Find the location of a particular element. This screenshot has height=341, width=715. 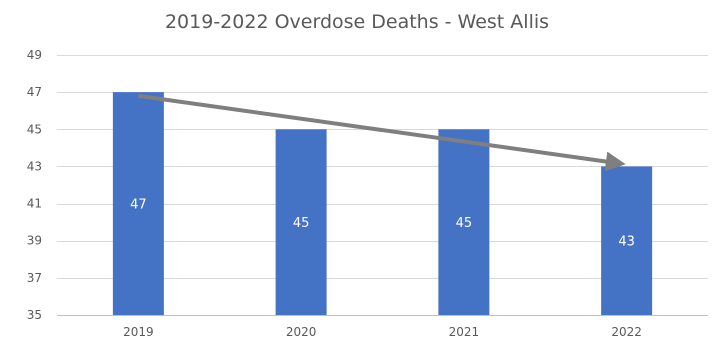

bar-2019 is located at coordinates (138, 204).